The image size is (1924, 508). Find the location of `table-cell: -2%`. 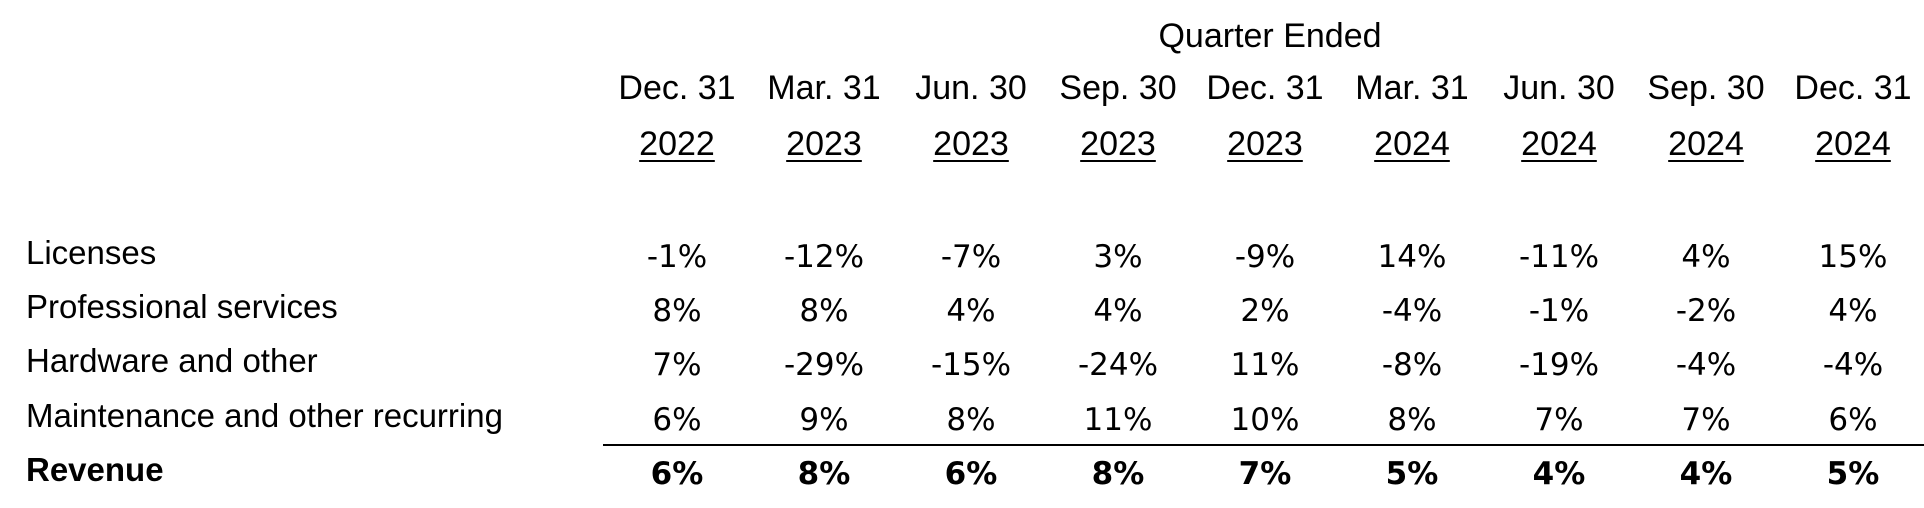

table-cell: -2% is located at coordinates (1706, 311).